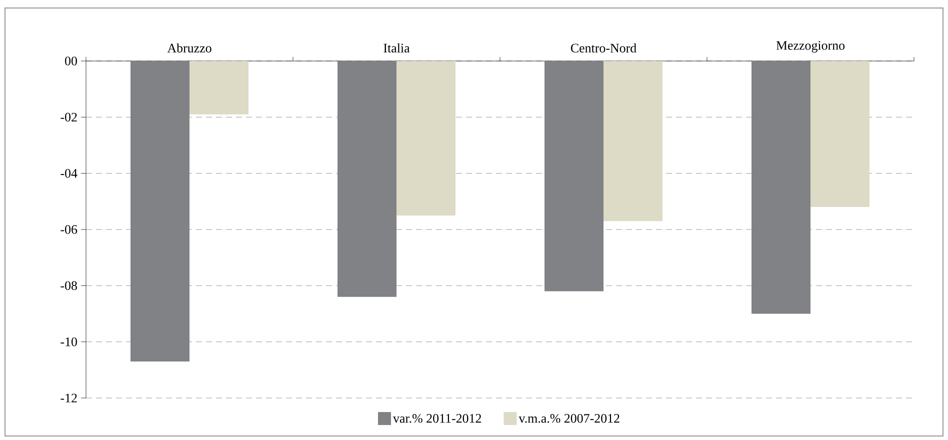 Image resolution: width=948 pixels, height=440 pixels. Describe the element at coordinates (68, 117) in the screenshot. I see `y-tick-label: -02` at that location.